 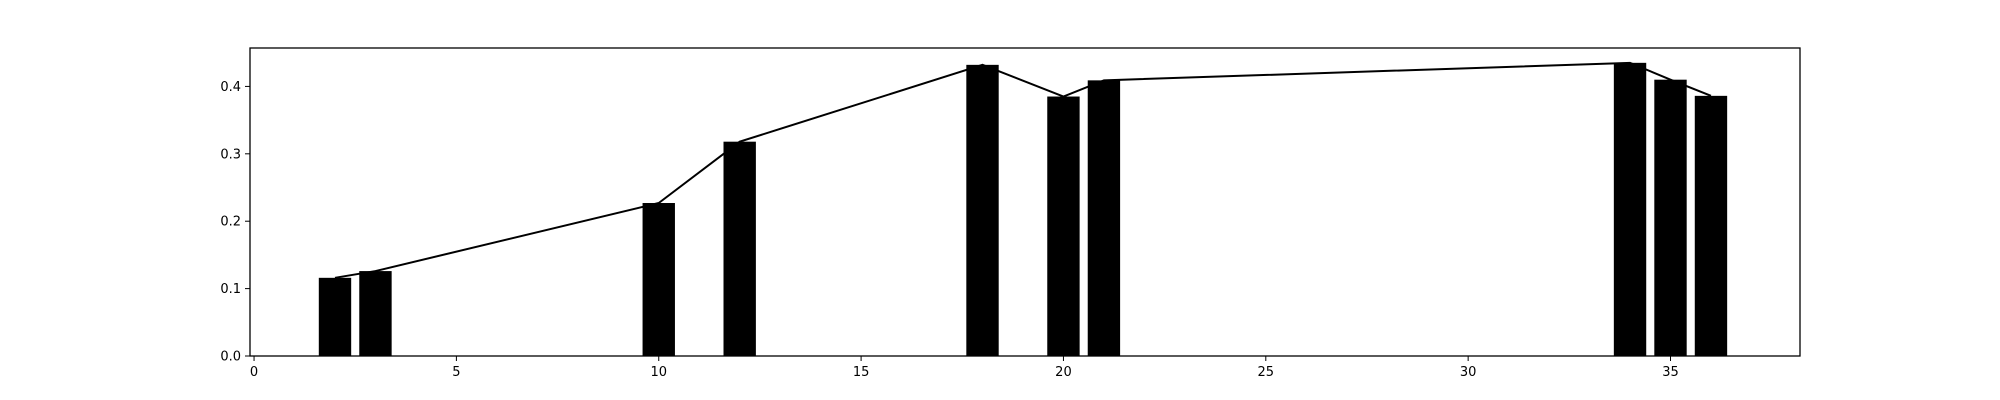 I want to click on y-tick-label-0.4: 0.4, so click(x=230, y=87).